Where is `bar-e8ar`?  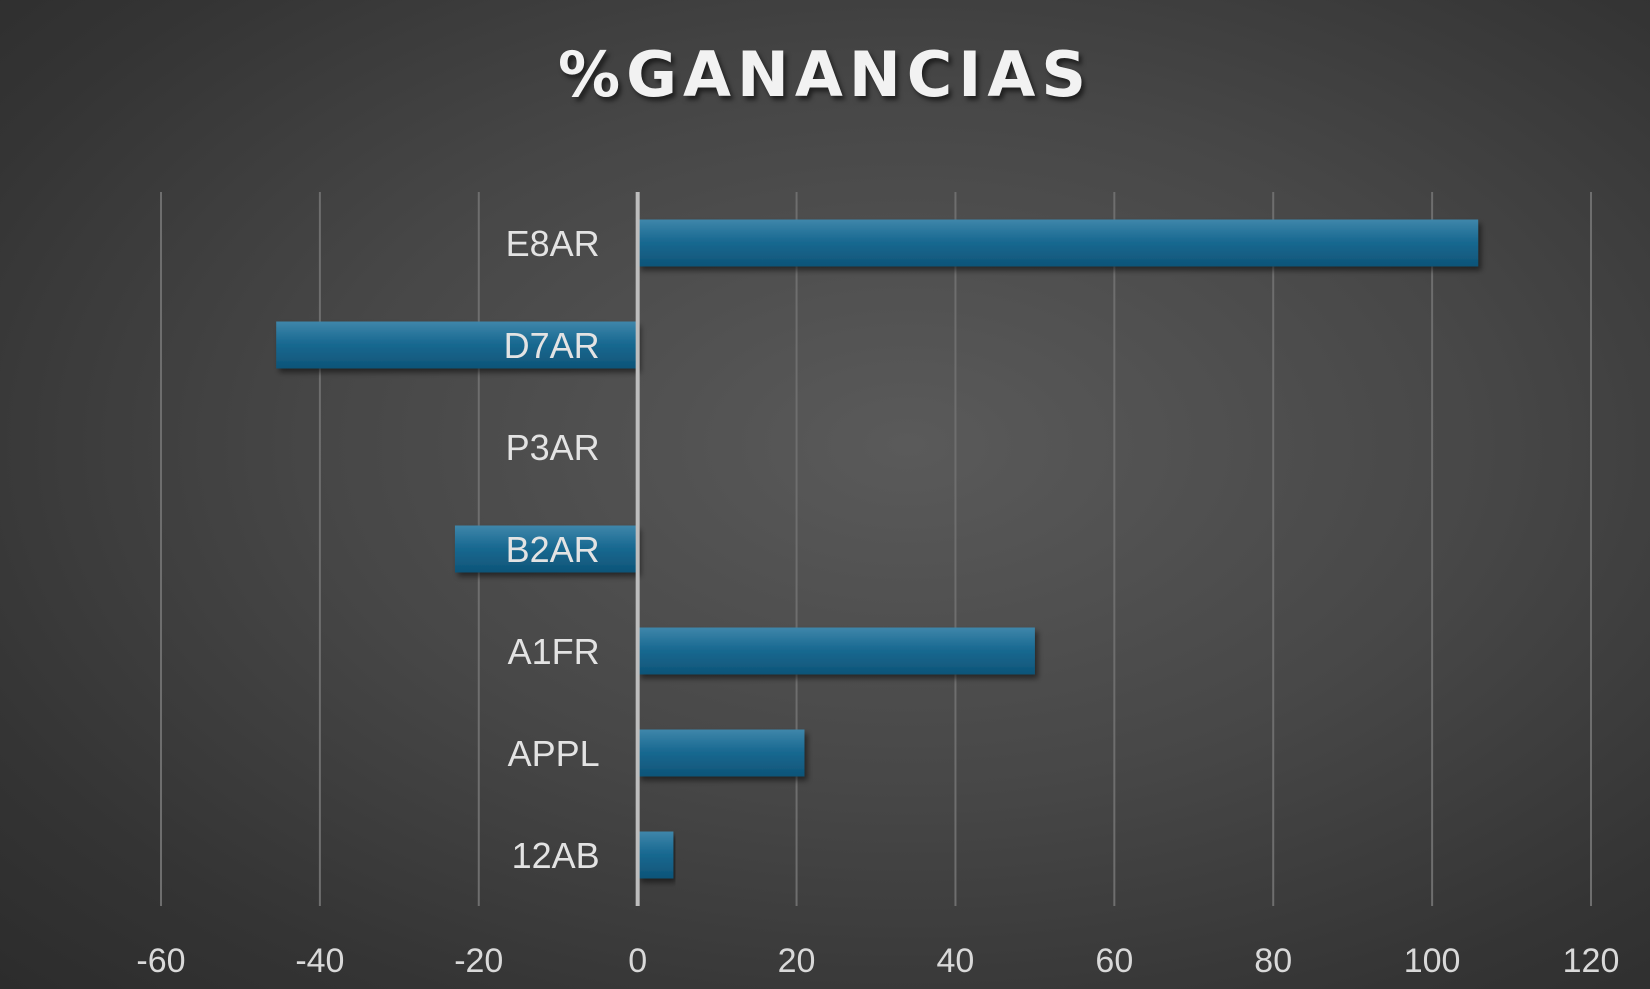 bar-e8ar is located at coordinates (1058, 243).